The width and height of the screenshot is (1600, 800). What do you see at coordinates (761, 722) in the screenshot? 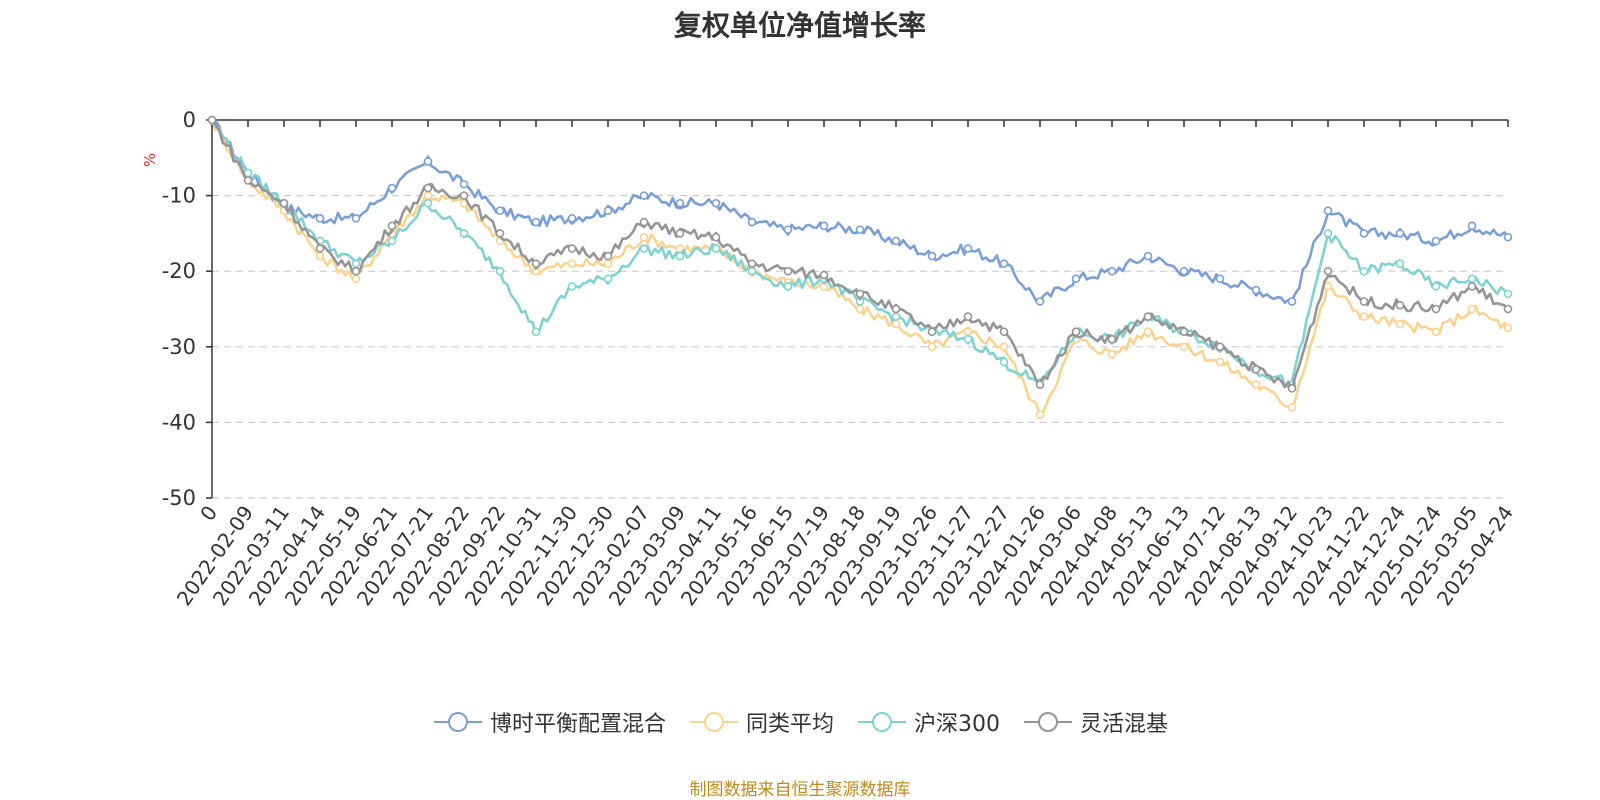
I see `legend-item-series-1: 同类平均` at bounding box center [761, 722].